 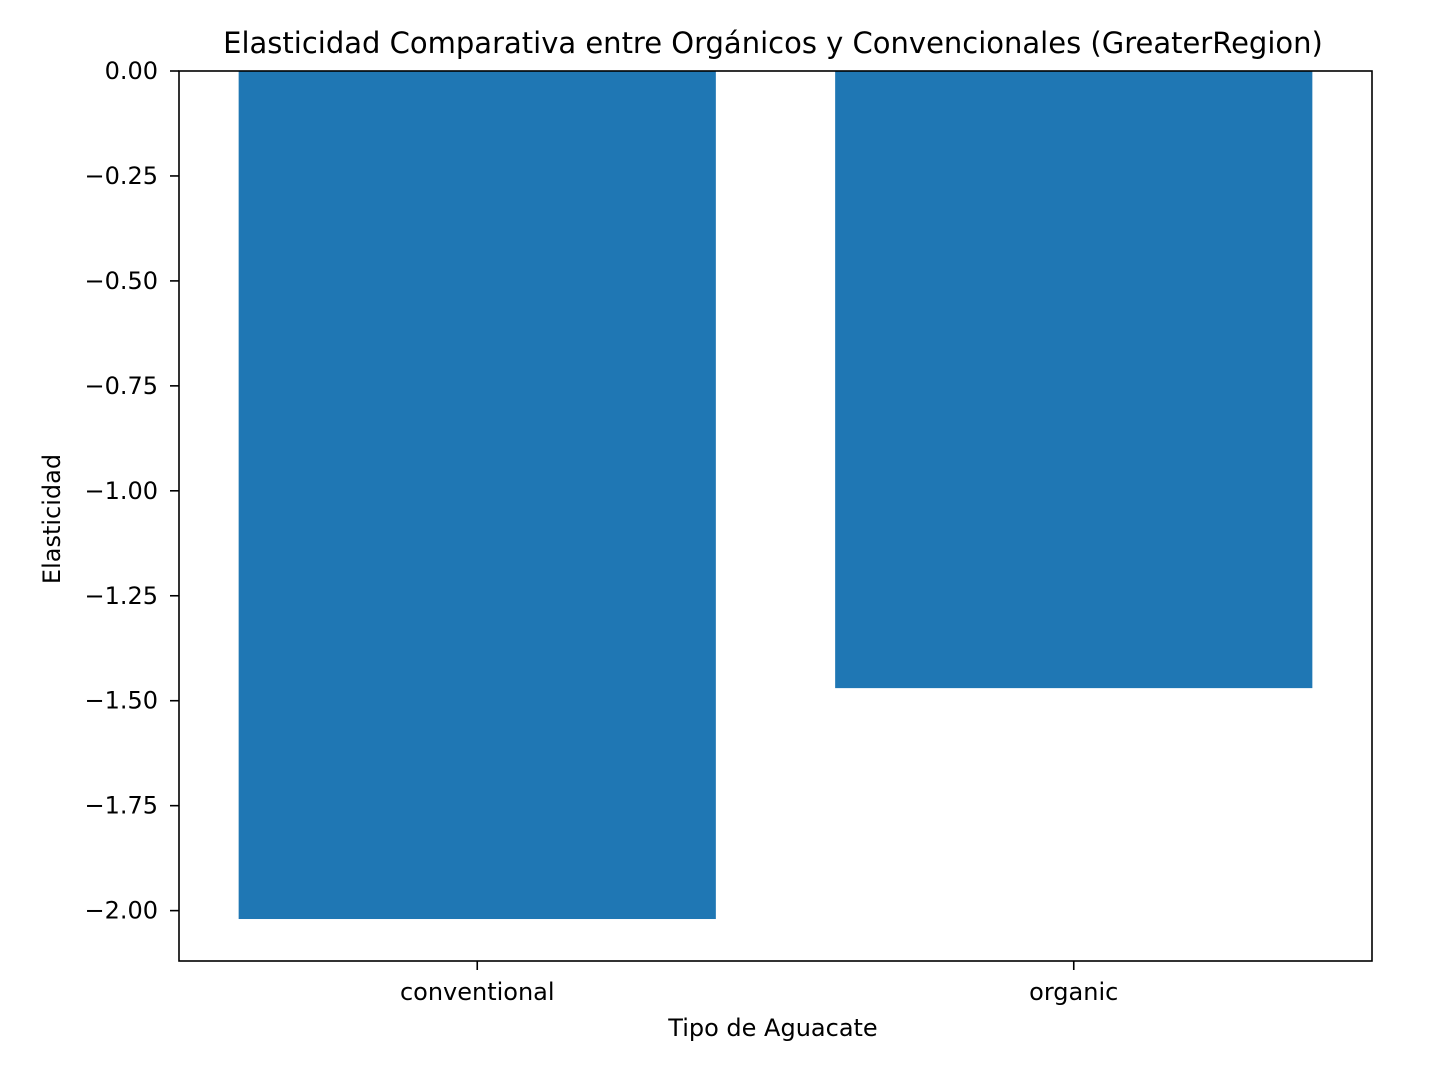 I want to click on y-tick-label: −0.50, so click(x=121, y=281).